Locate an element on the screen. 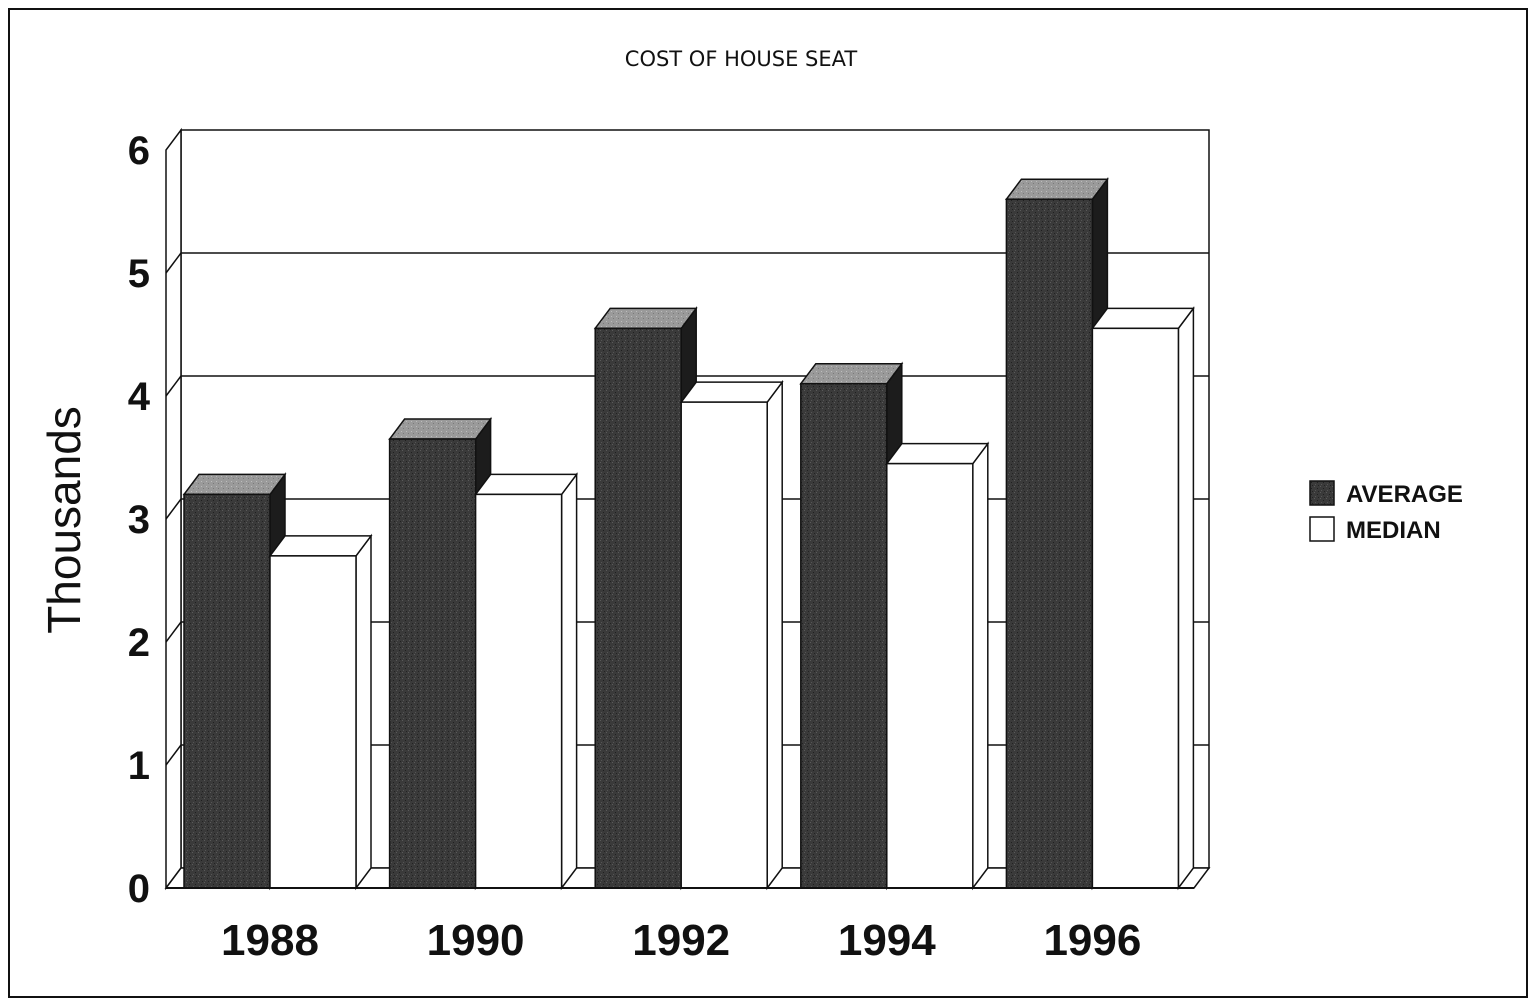  y-tick-label: 6 is located at coordinates (139, 151).